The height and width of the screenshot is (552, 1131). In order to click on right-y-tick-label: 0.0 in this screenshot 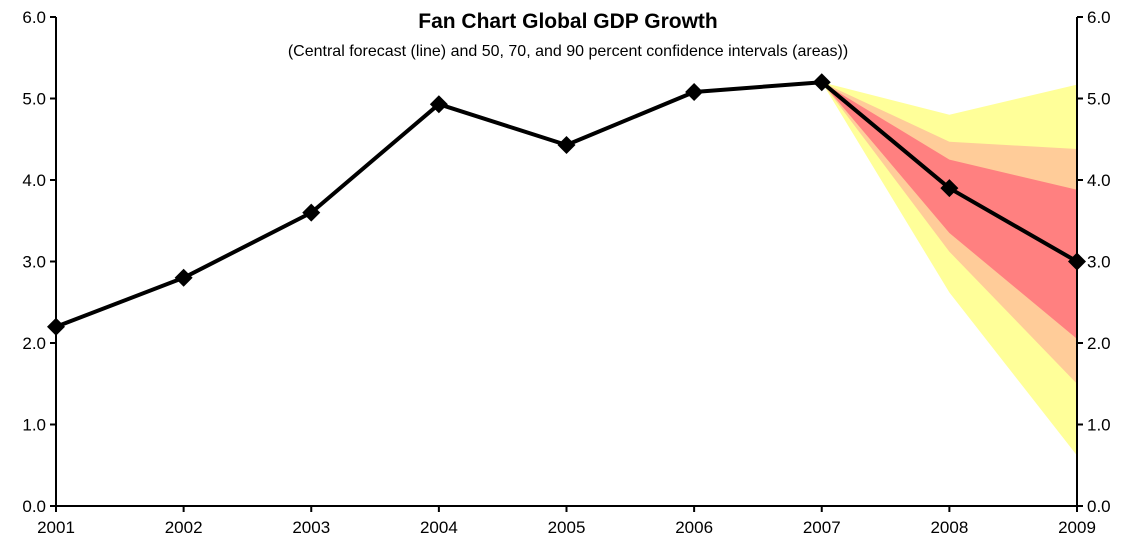, I will do `click(1099, 506)`.